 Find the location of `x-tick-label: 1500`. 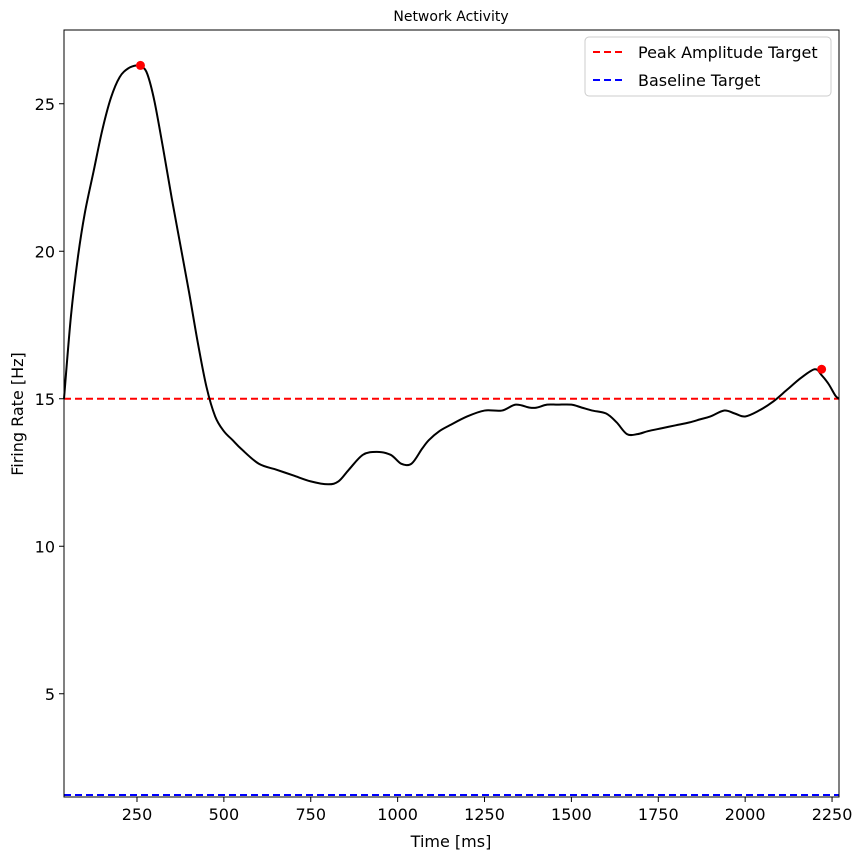

x-tick-label: 1500 is located at coordinates (571, 814).